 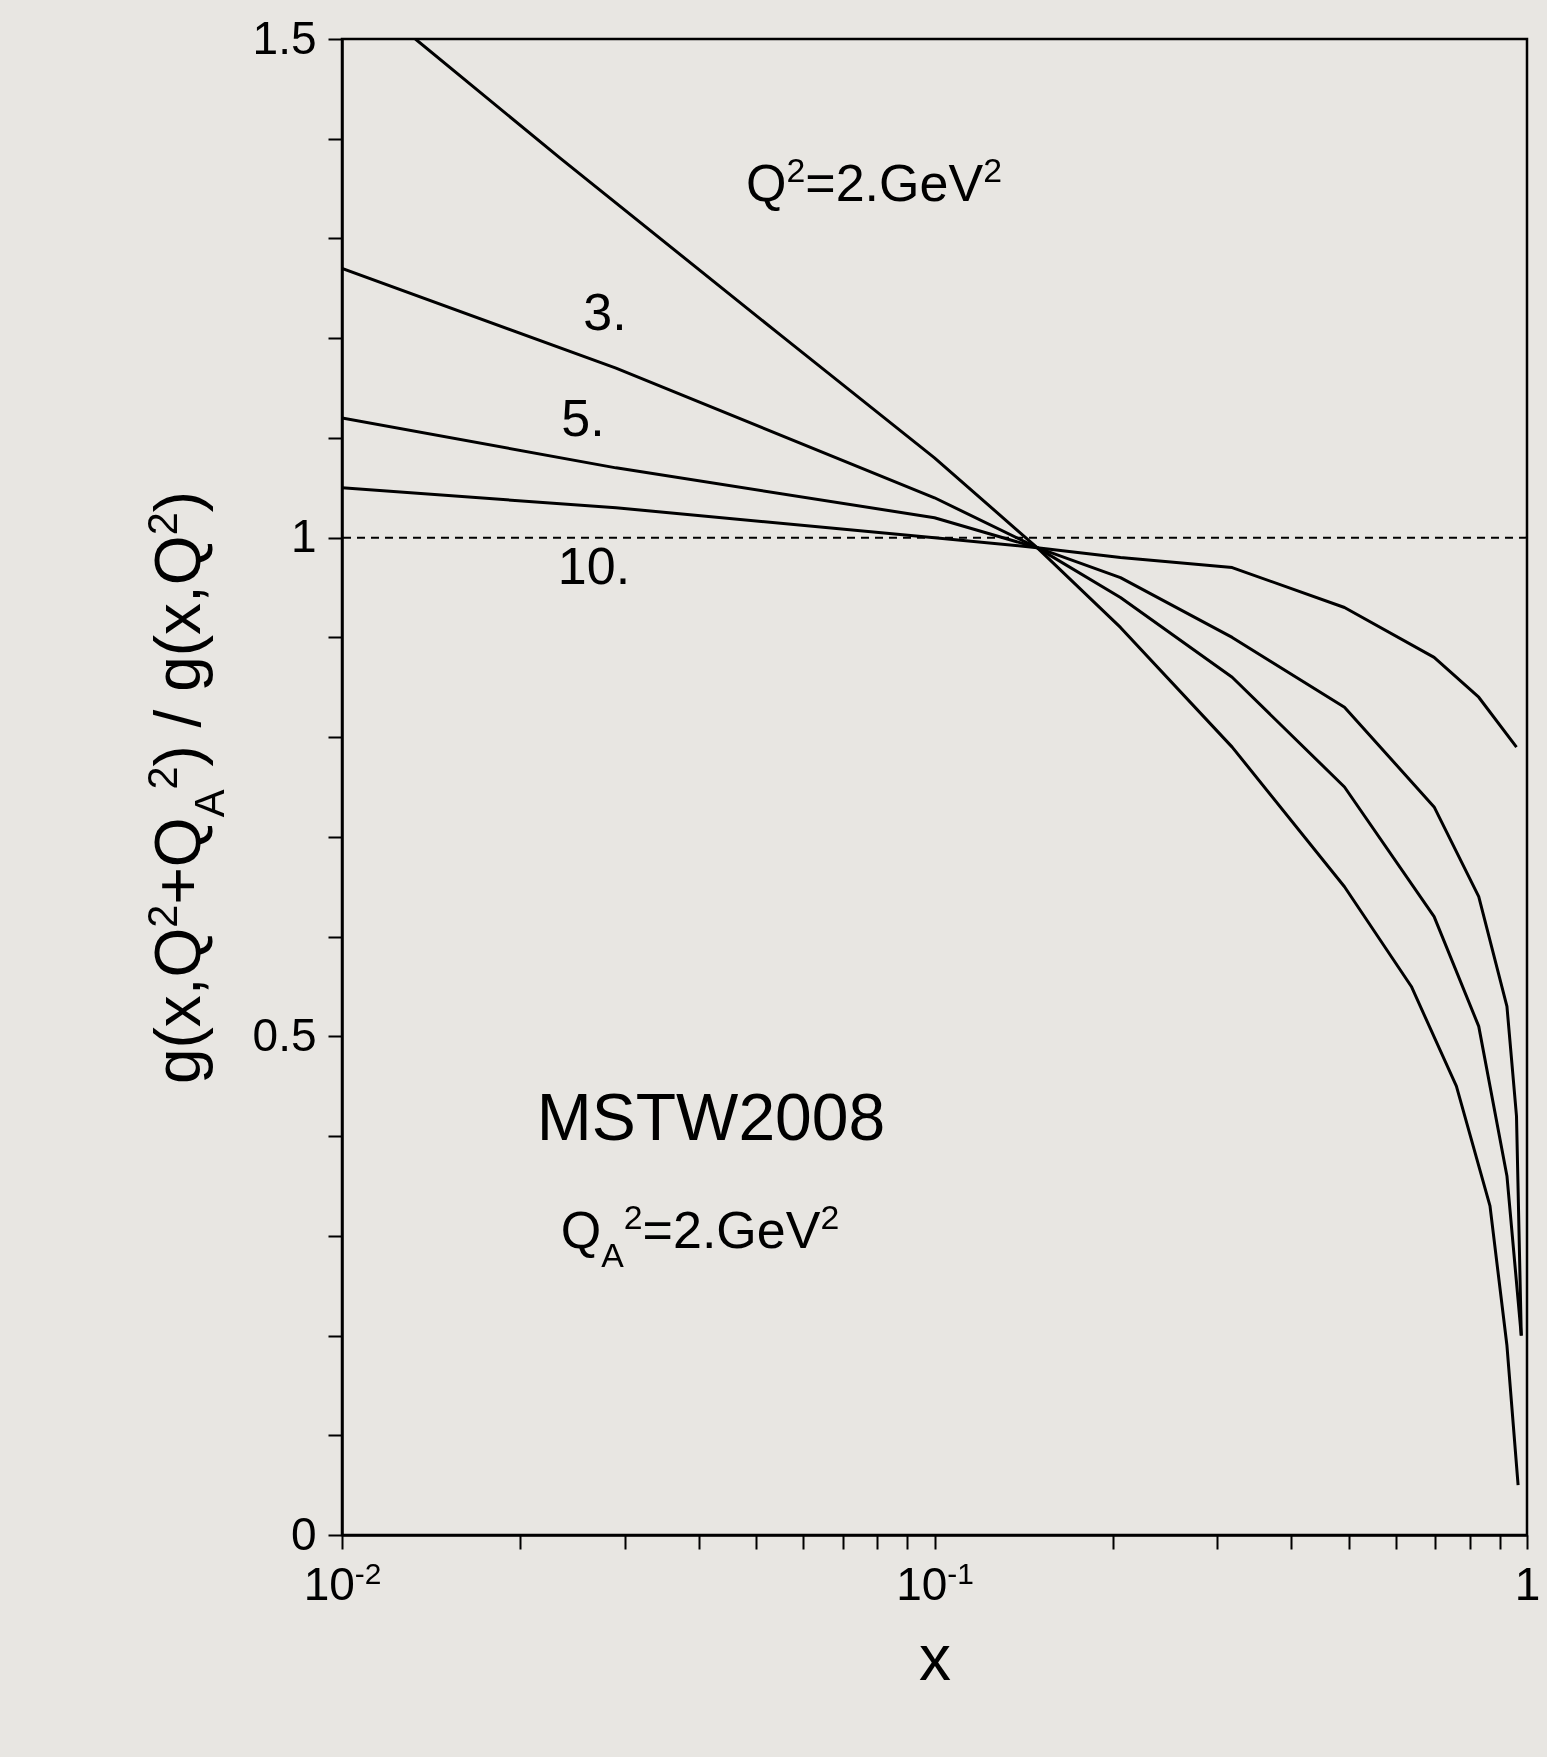 I want to click on annotation: MSTW2008, so click(x=711, y=1117).